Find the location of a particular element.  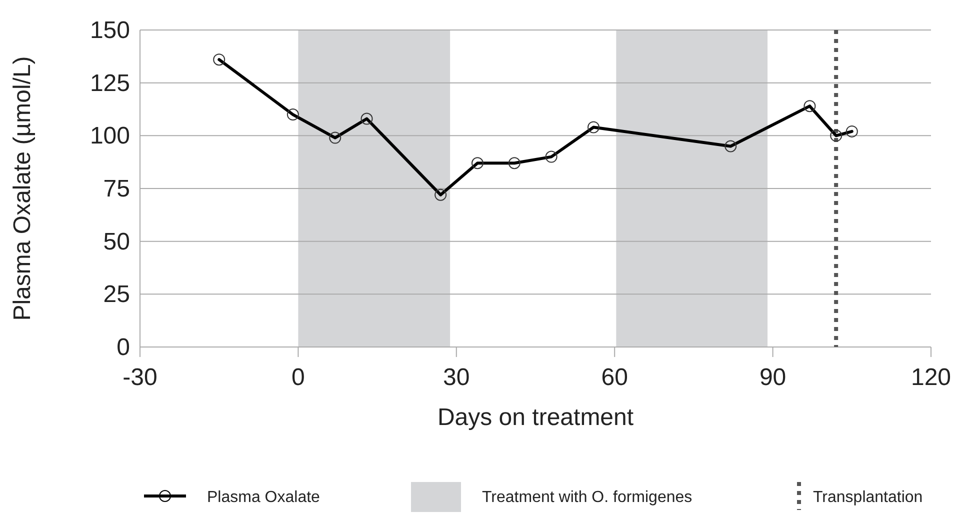

legend-label: Plasma Oxalate is located at coordinates (263, 497).